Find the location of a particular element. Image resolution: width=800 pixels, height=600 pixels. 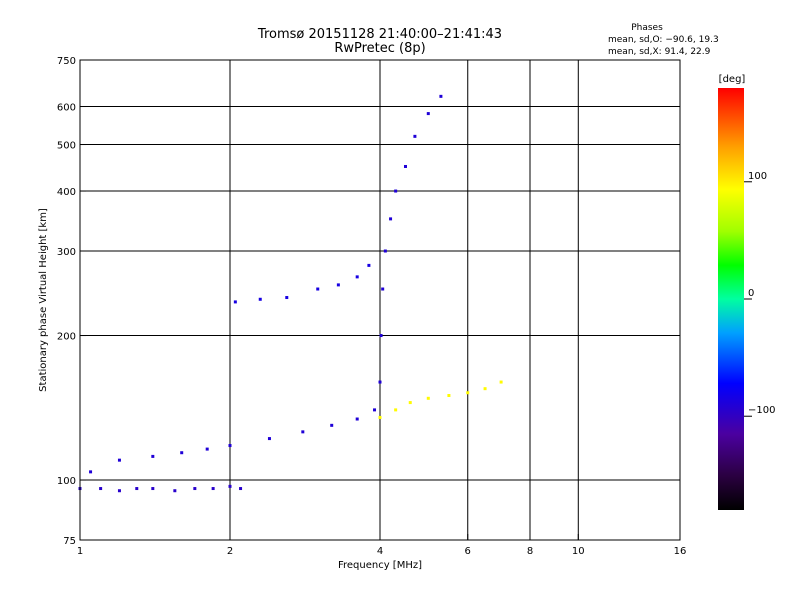

colorbar-tick-label: 100 is located at coordinates (757, 176).